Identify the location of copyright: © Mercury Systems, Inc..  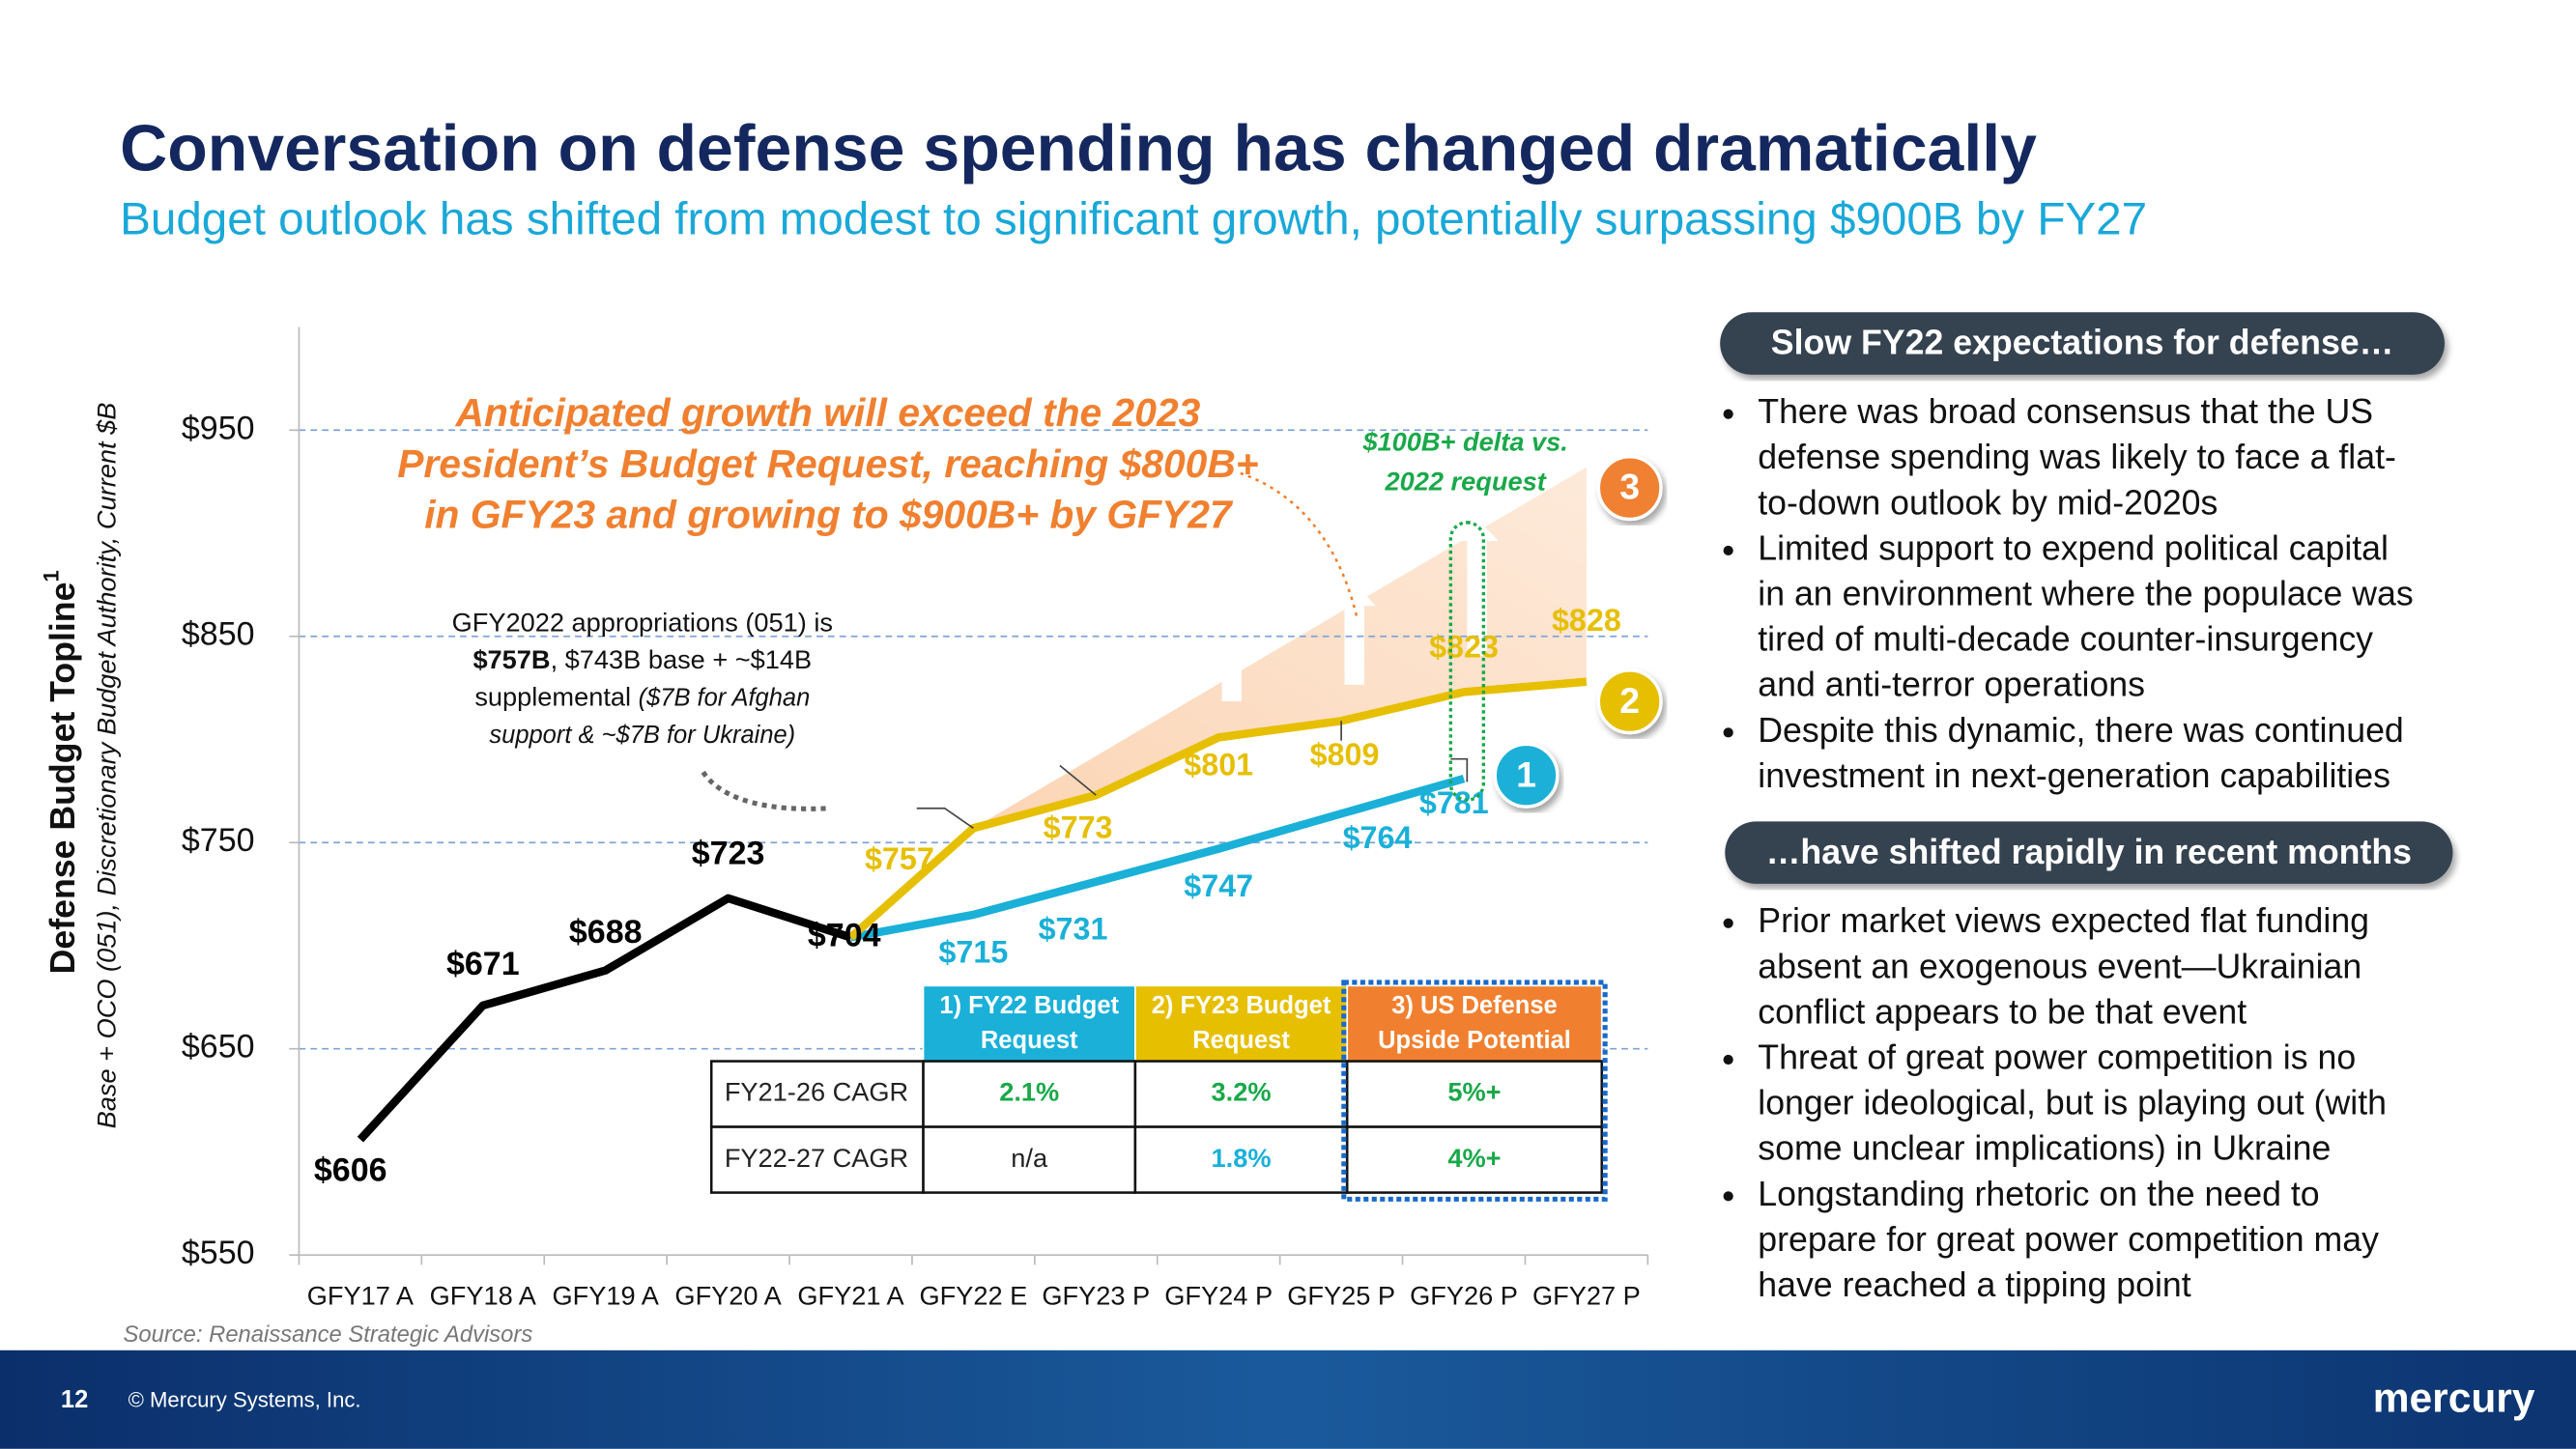
(245, 1399).